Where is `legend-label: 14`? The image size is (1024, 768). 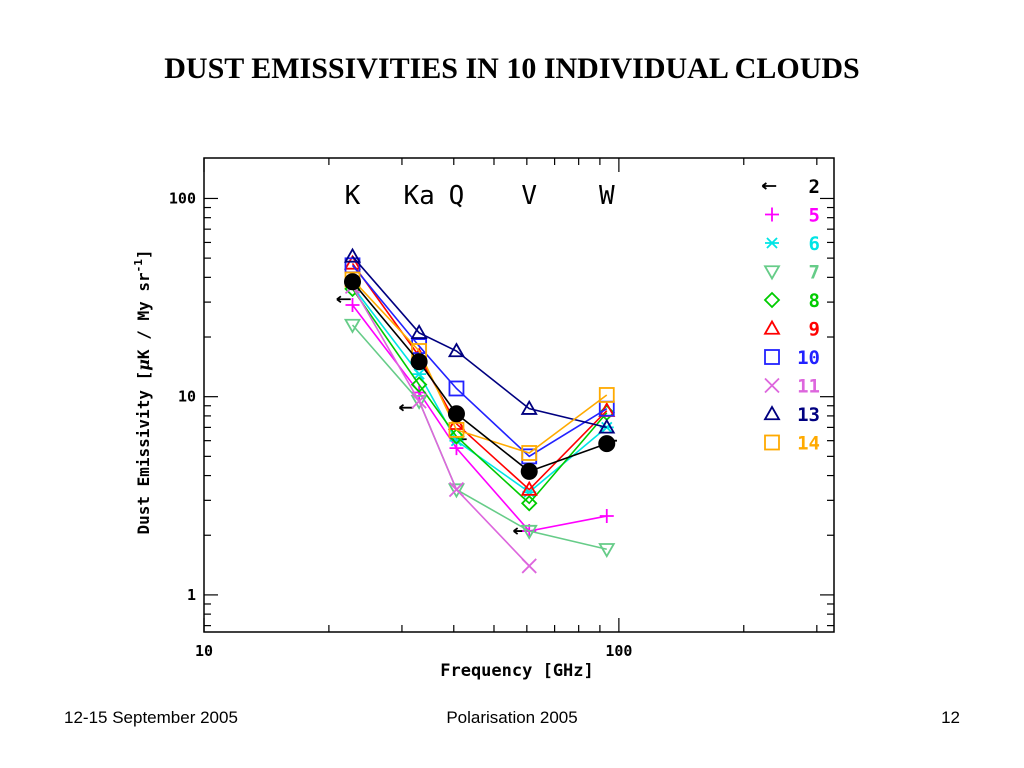 legend-label: 14 is located at coordinates (808, 444).